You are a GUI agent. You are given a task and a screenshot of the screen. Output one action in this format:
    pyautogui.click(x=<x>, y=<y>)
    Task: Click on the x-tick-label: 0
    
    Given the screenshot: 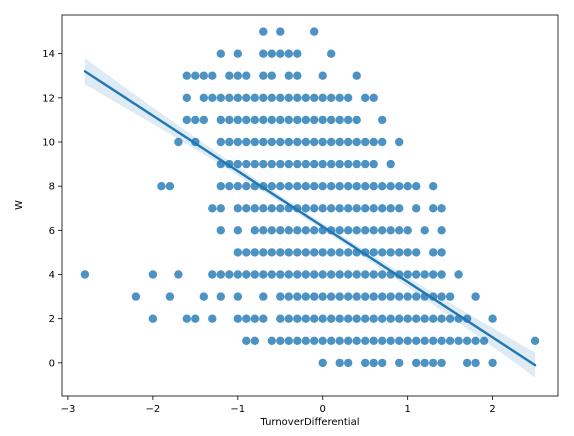 What is the action you would take?
    pyautogui.click(x=323, y=409)
    